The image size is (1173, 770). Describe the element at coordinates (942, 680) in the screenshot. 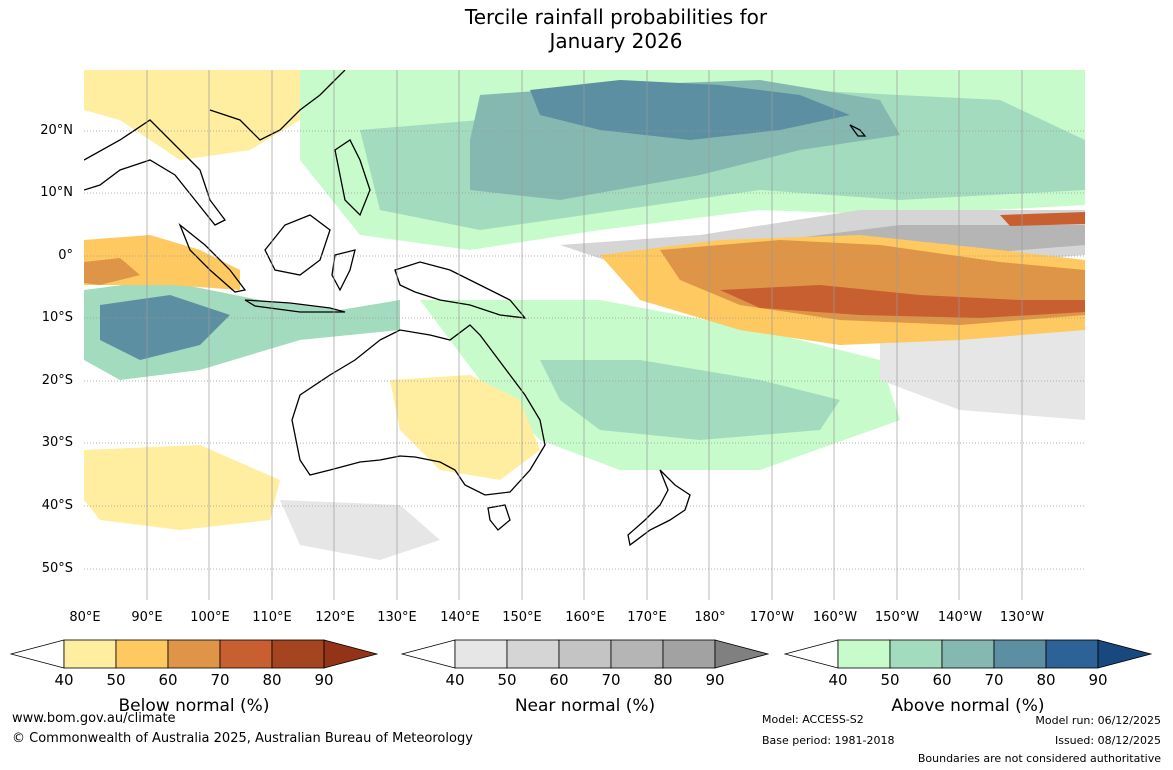

I see `above-tick-60: 60` at that location.